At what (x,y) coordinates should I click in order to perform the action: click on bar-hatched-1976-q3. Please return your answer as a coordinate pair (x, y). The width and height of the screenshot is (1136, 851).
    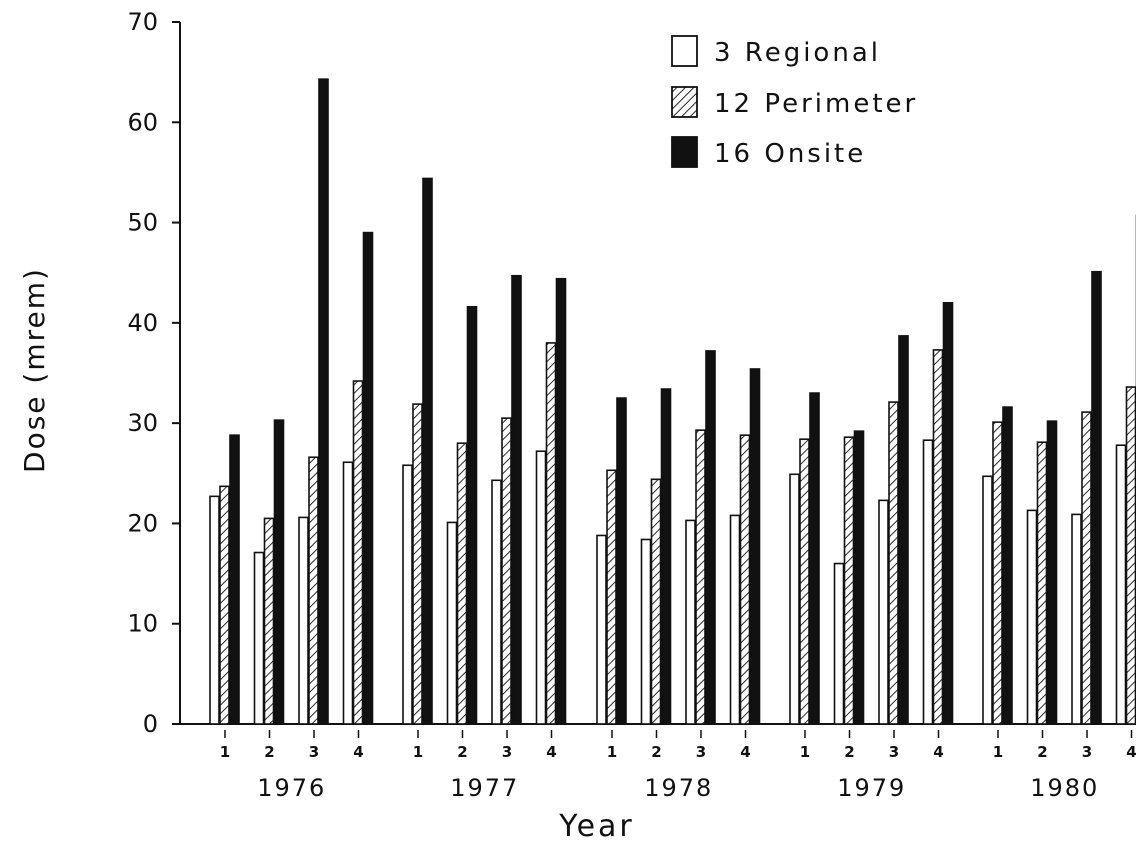
    Looking at the image, I should click on (313, 590).